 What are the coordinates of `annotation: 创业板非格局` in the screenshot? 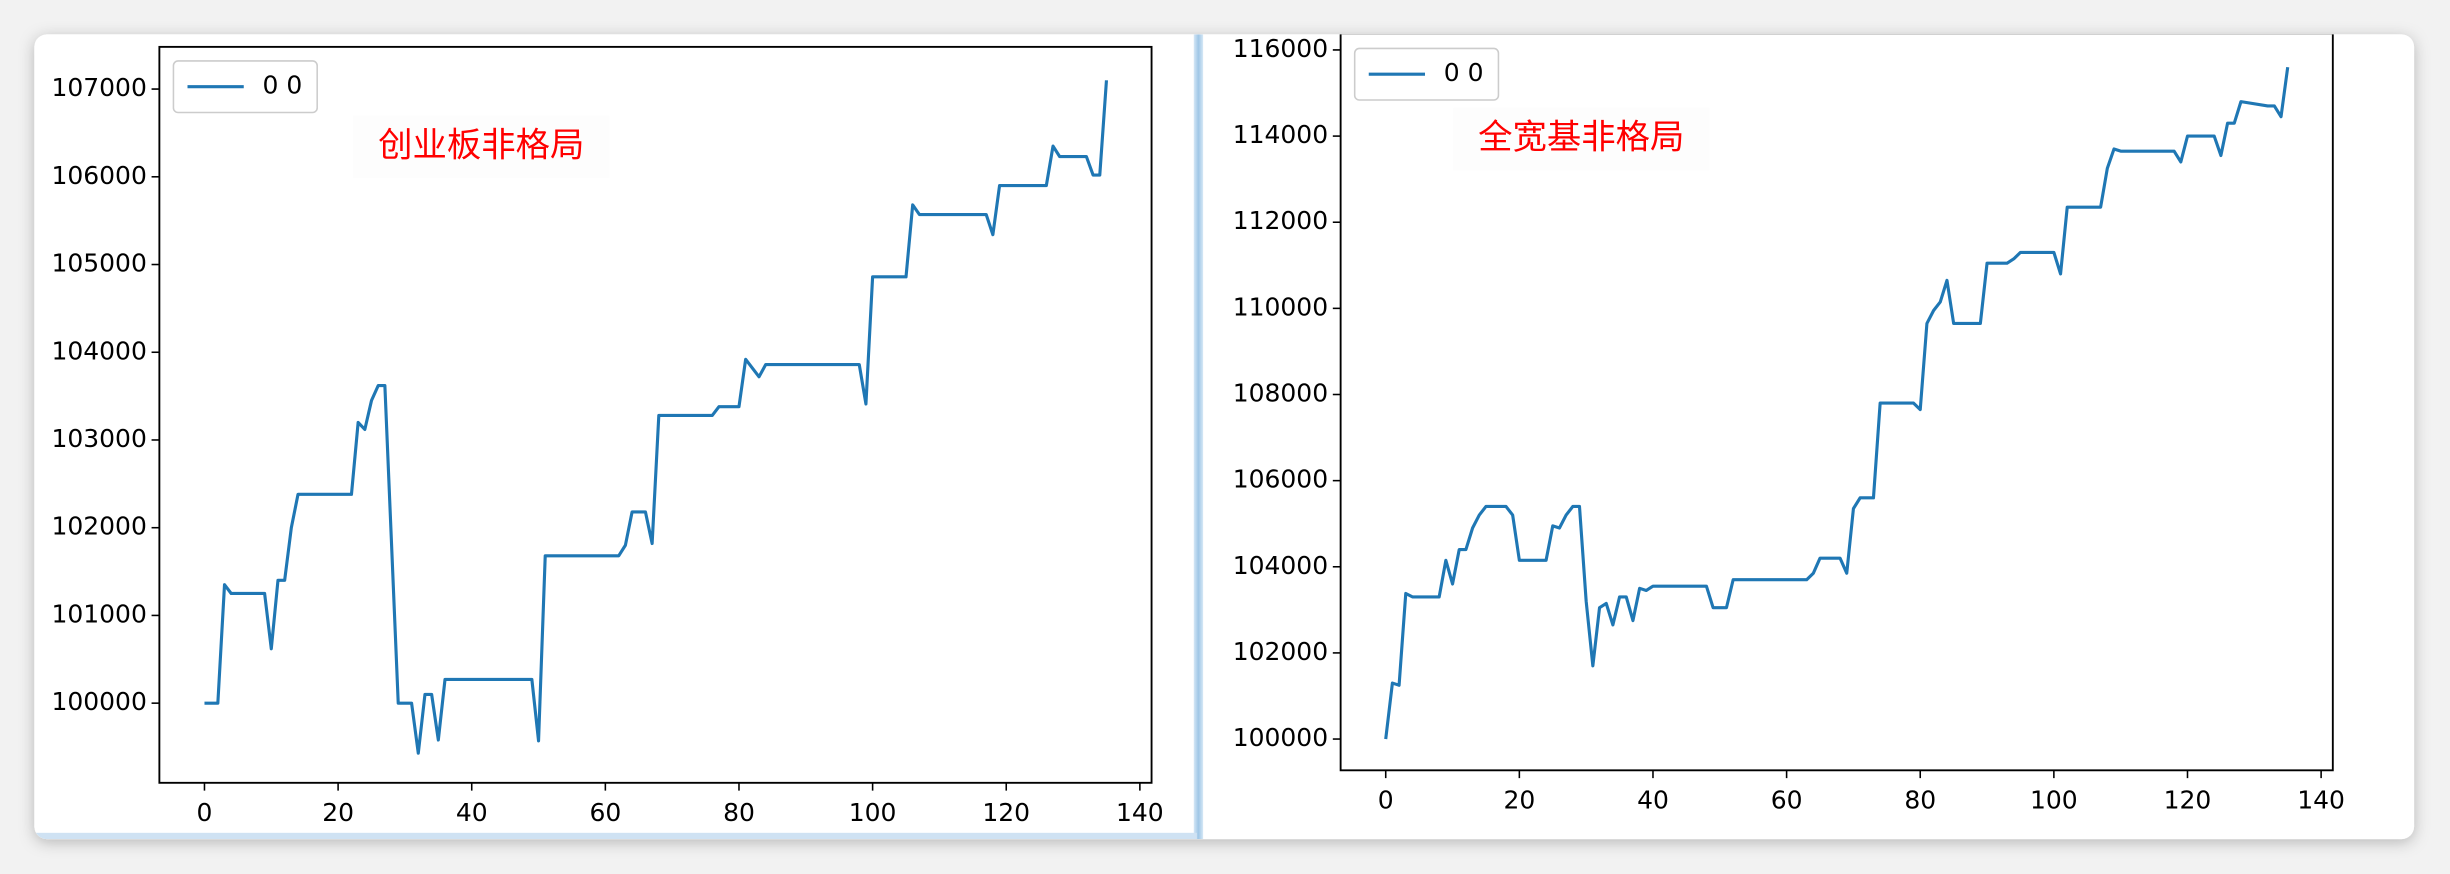 It's located at (481, 145).